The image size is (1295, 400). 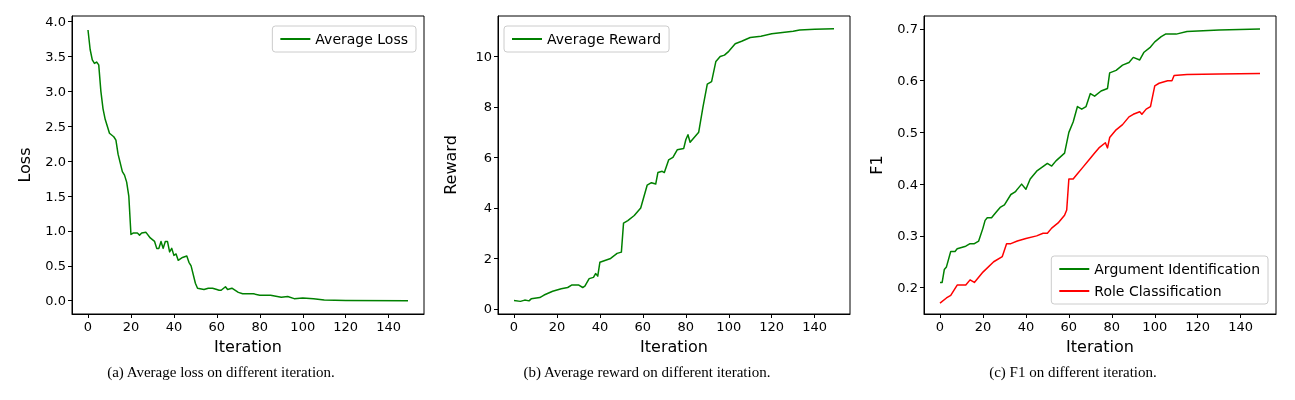 I want to click on y-tick-label: 0.0, so click(x=55, y=301).